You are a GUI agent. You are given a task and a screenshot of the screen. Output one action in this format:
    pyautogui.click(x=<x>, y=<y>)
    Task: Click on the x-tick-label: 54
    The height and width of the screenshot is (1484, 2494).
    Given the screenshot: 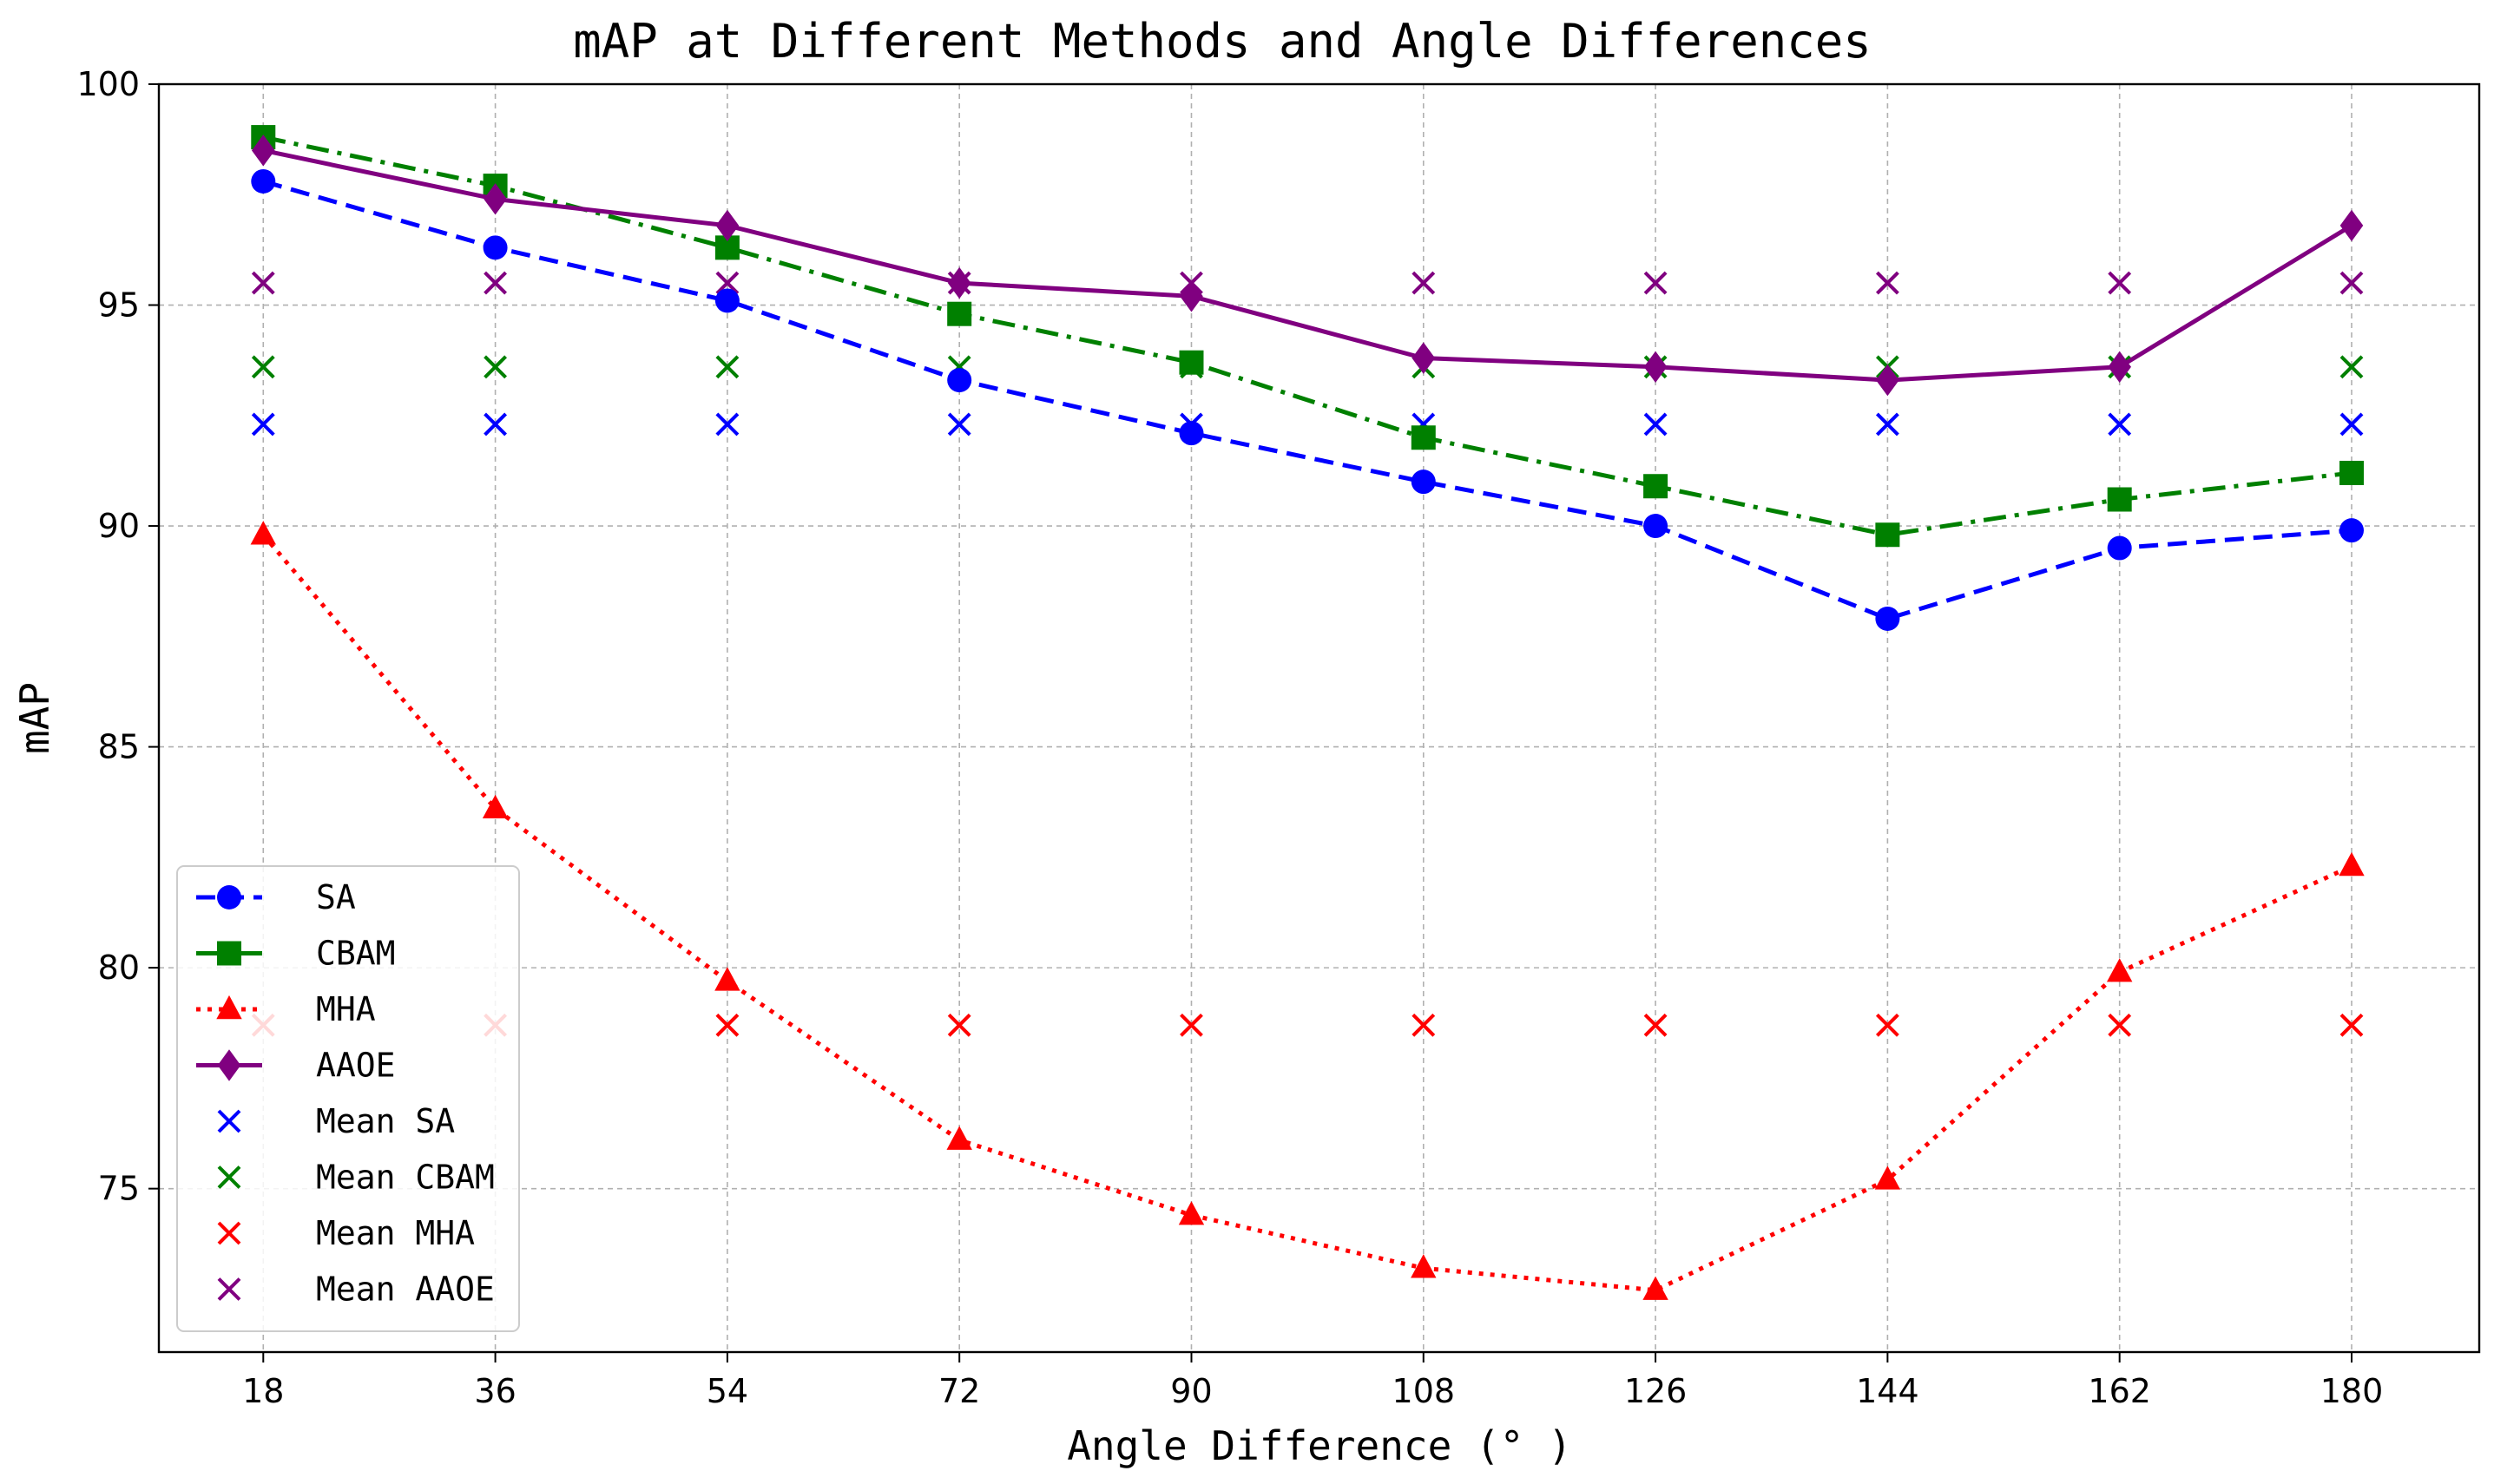 What is the action you would take?
    pyautogui.click(x=728, y=1391)
    